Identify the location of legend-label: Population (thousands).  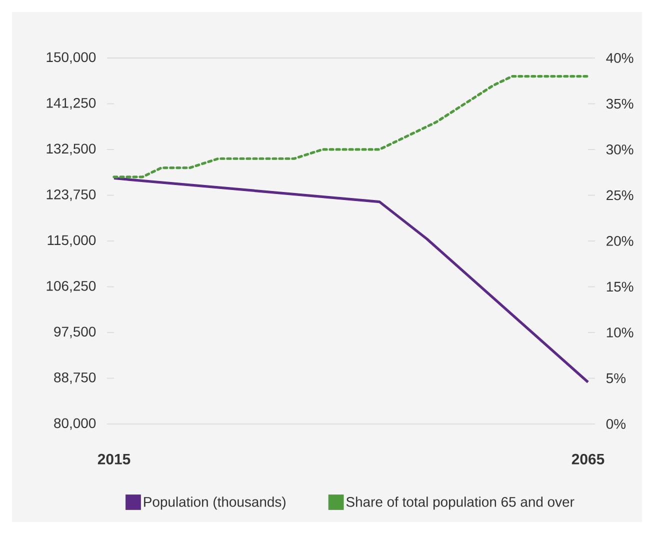
(215, 503).